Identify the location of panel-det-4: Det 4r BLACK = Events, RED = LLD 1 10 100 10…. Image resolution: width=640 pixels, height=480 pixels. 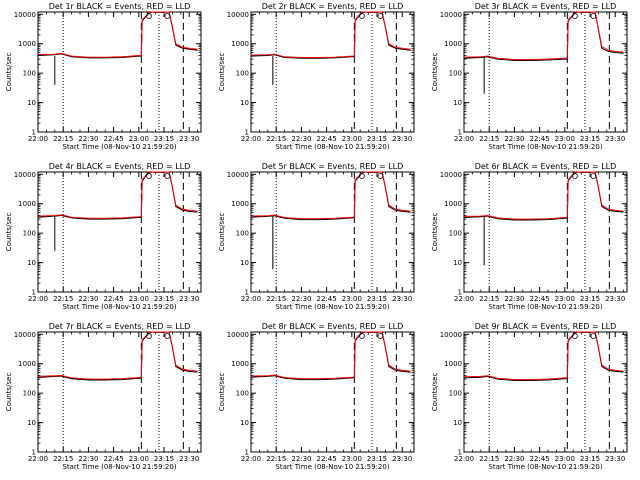
(103, 236).